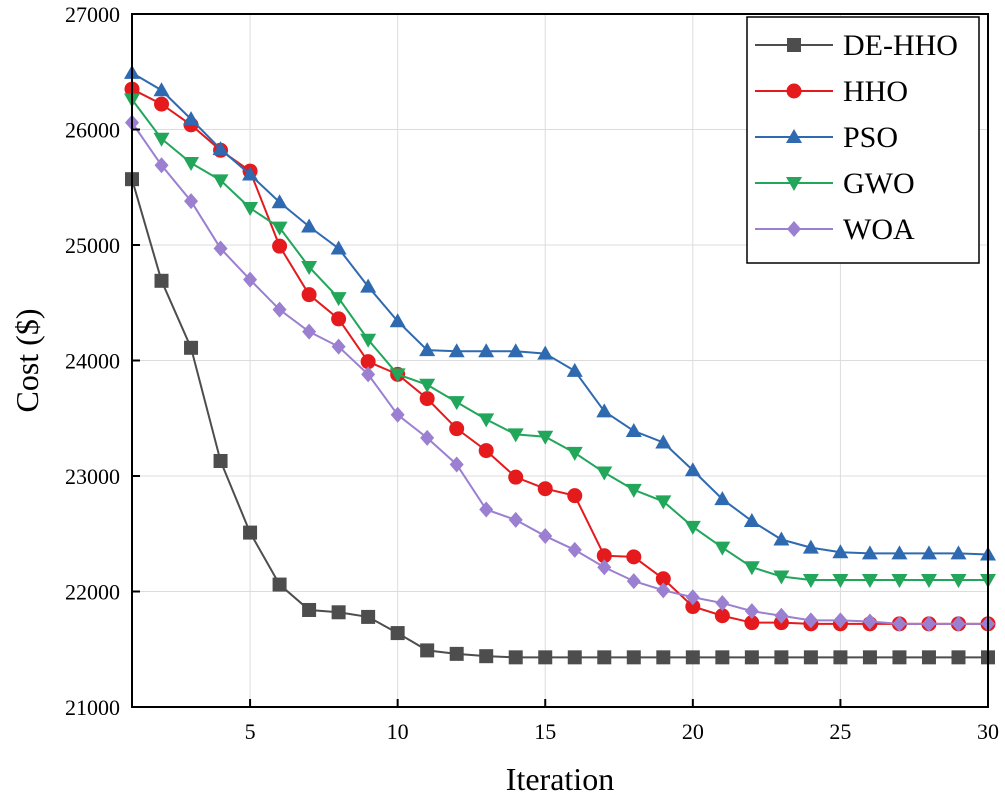 The height and width of the screenshot is (802, 1005). I want to click on legend-marker-hho, so click(794, 91).